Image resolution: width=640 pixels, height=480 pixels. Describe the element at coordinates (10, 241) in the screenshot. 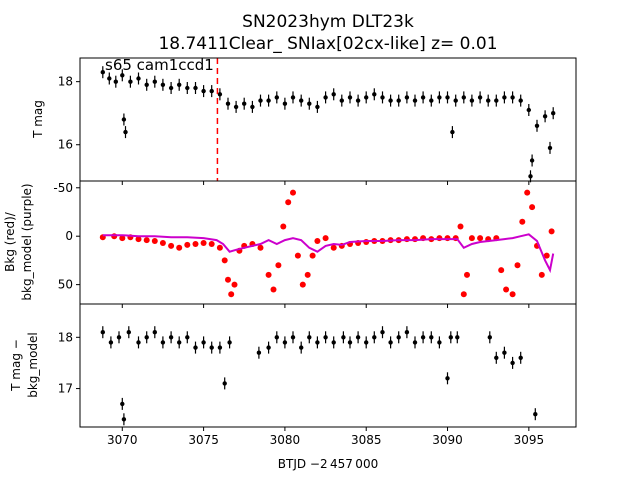

I see `middle-panel-ylabel-line1: Bkg (red)/` at that location.